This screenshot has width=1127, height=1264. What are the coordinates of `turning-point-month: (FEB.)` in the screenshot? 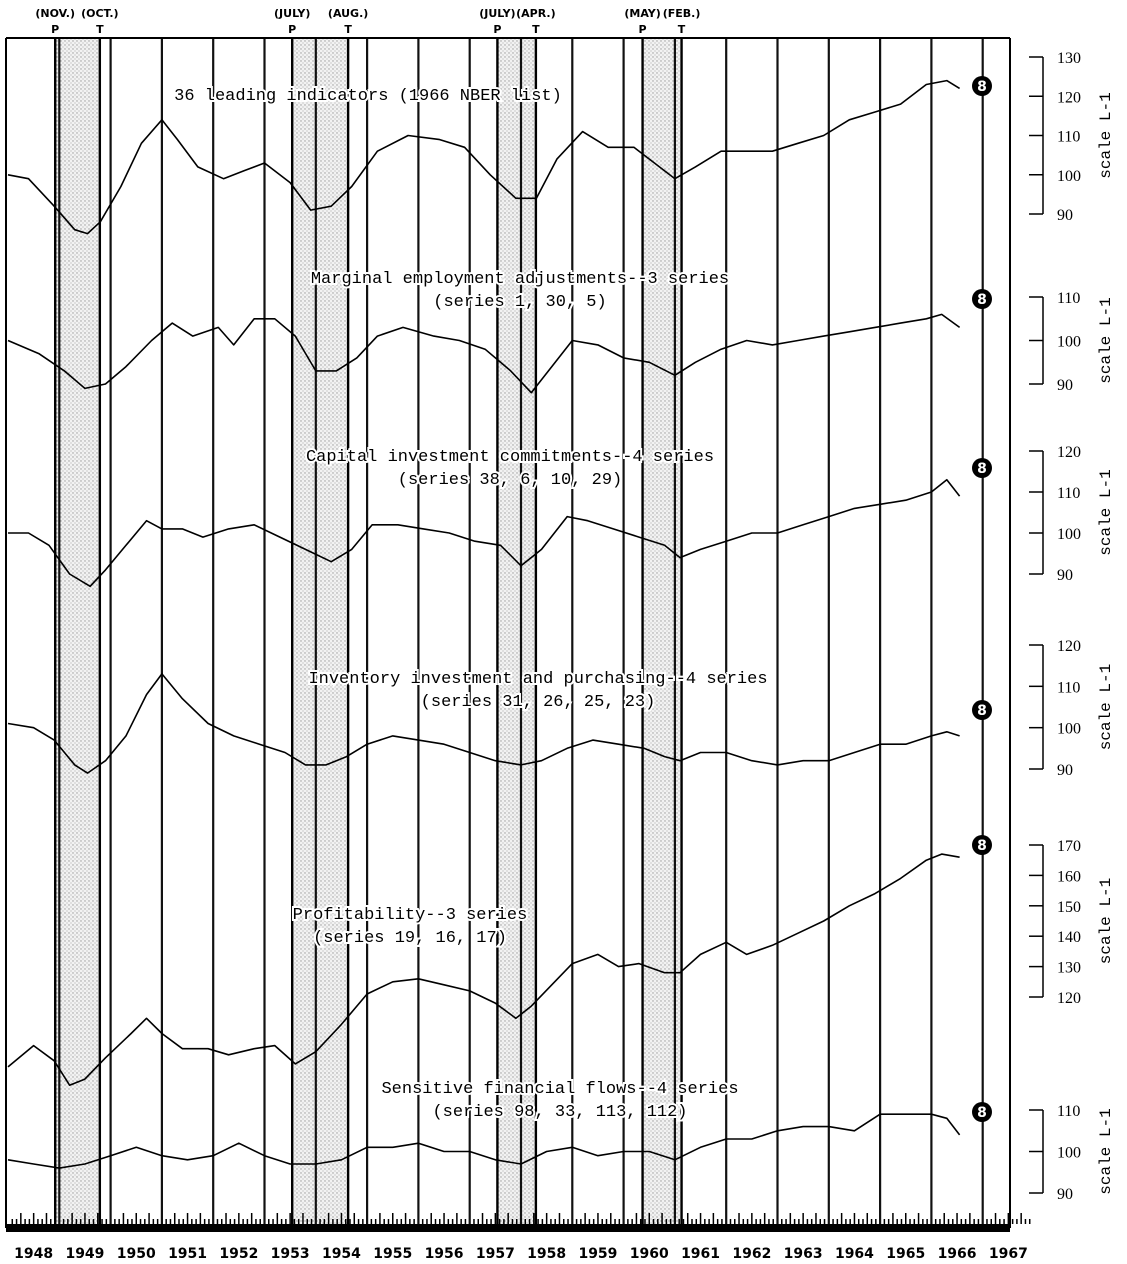 It's located at (682, 13).